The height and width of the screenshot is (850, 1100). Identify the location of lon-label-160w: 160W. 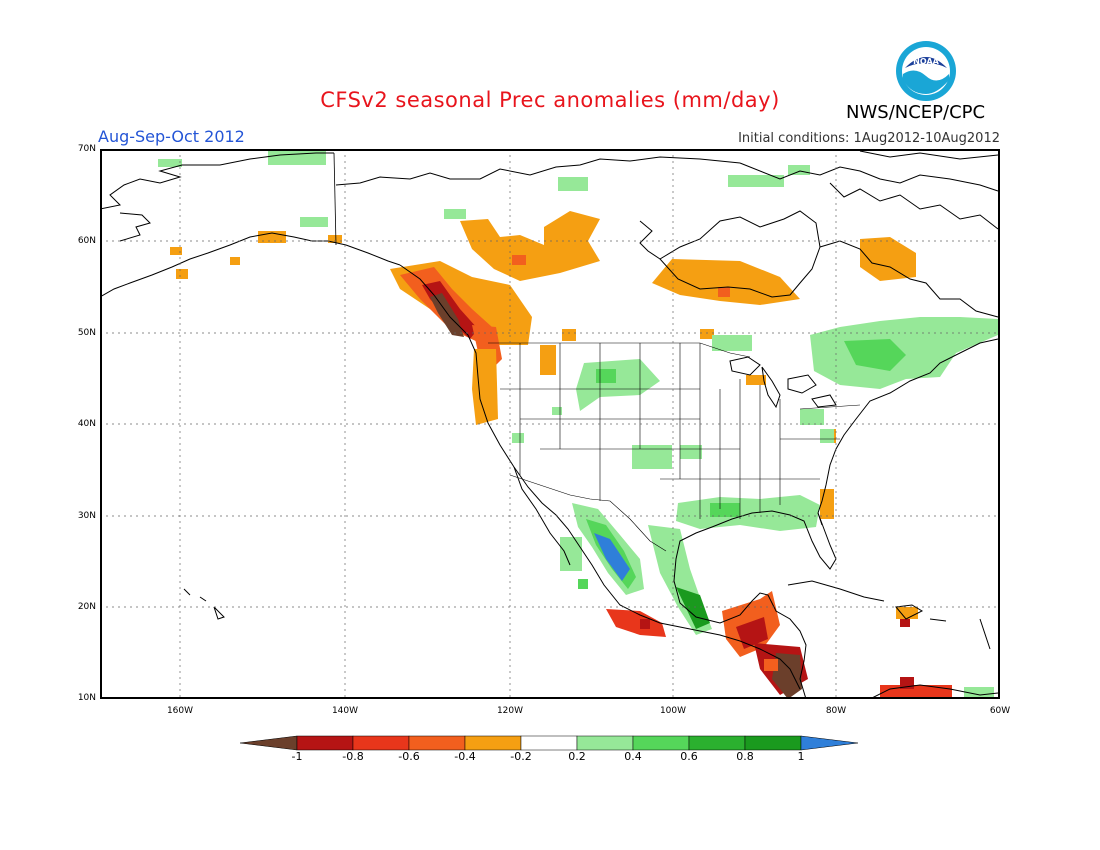
(180, 711).